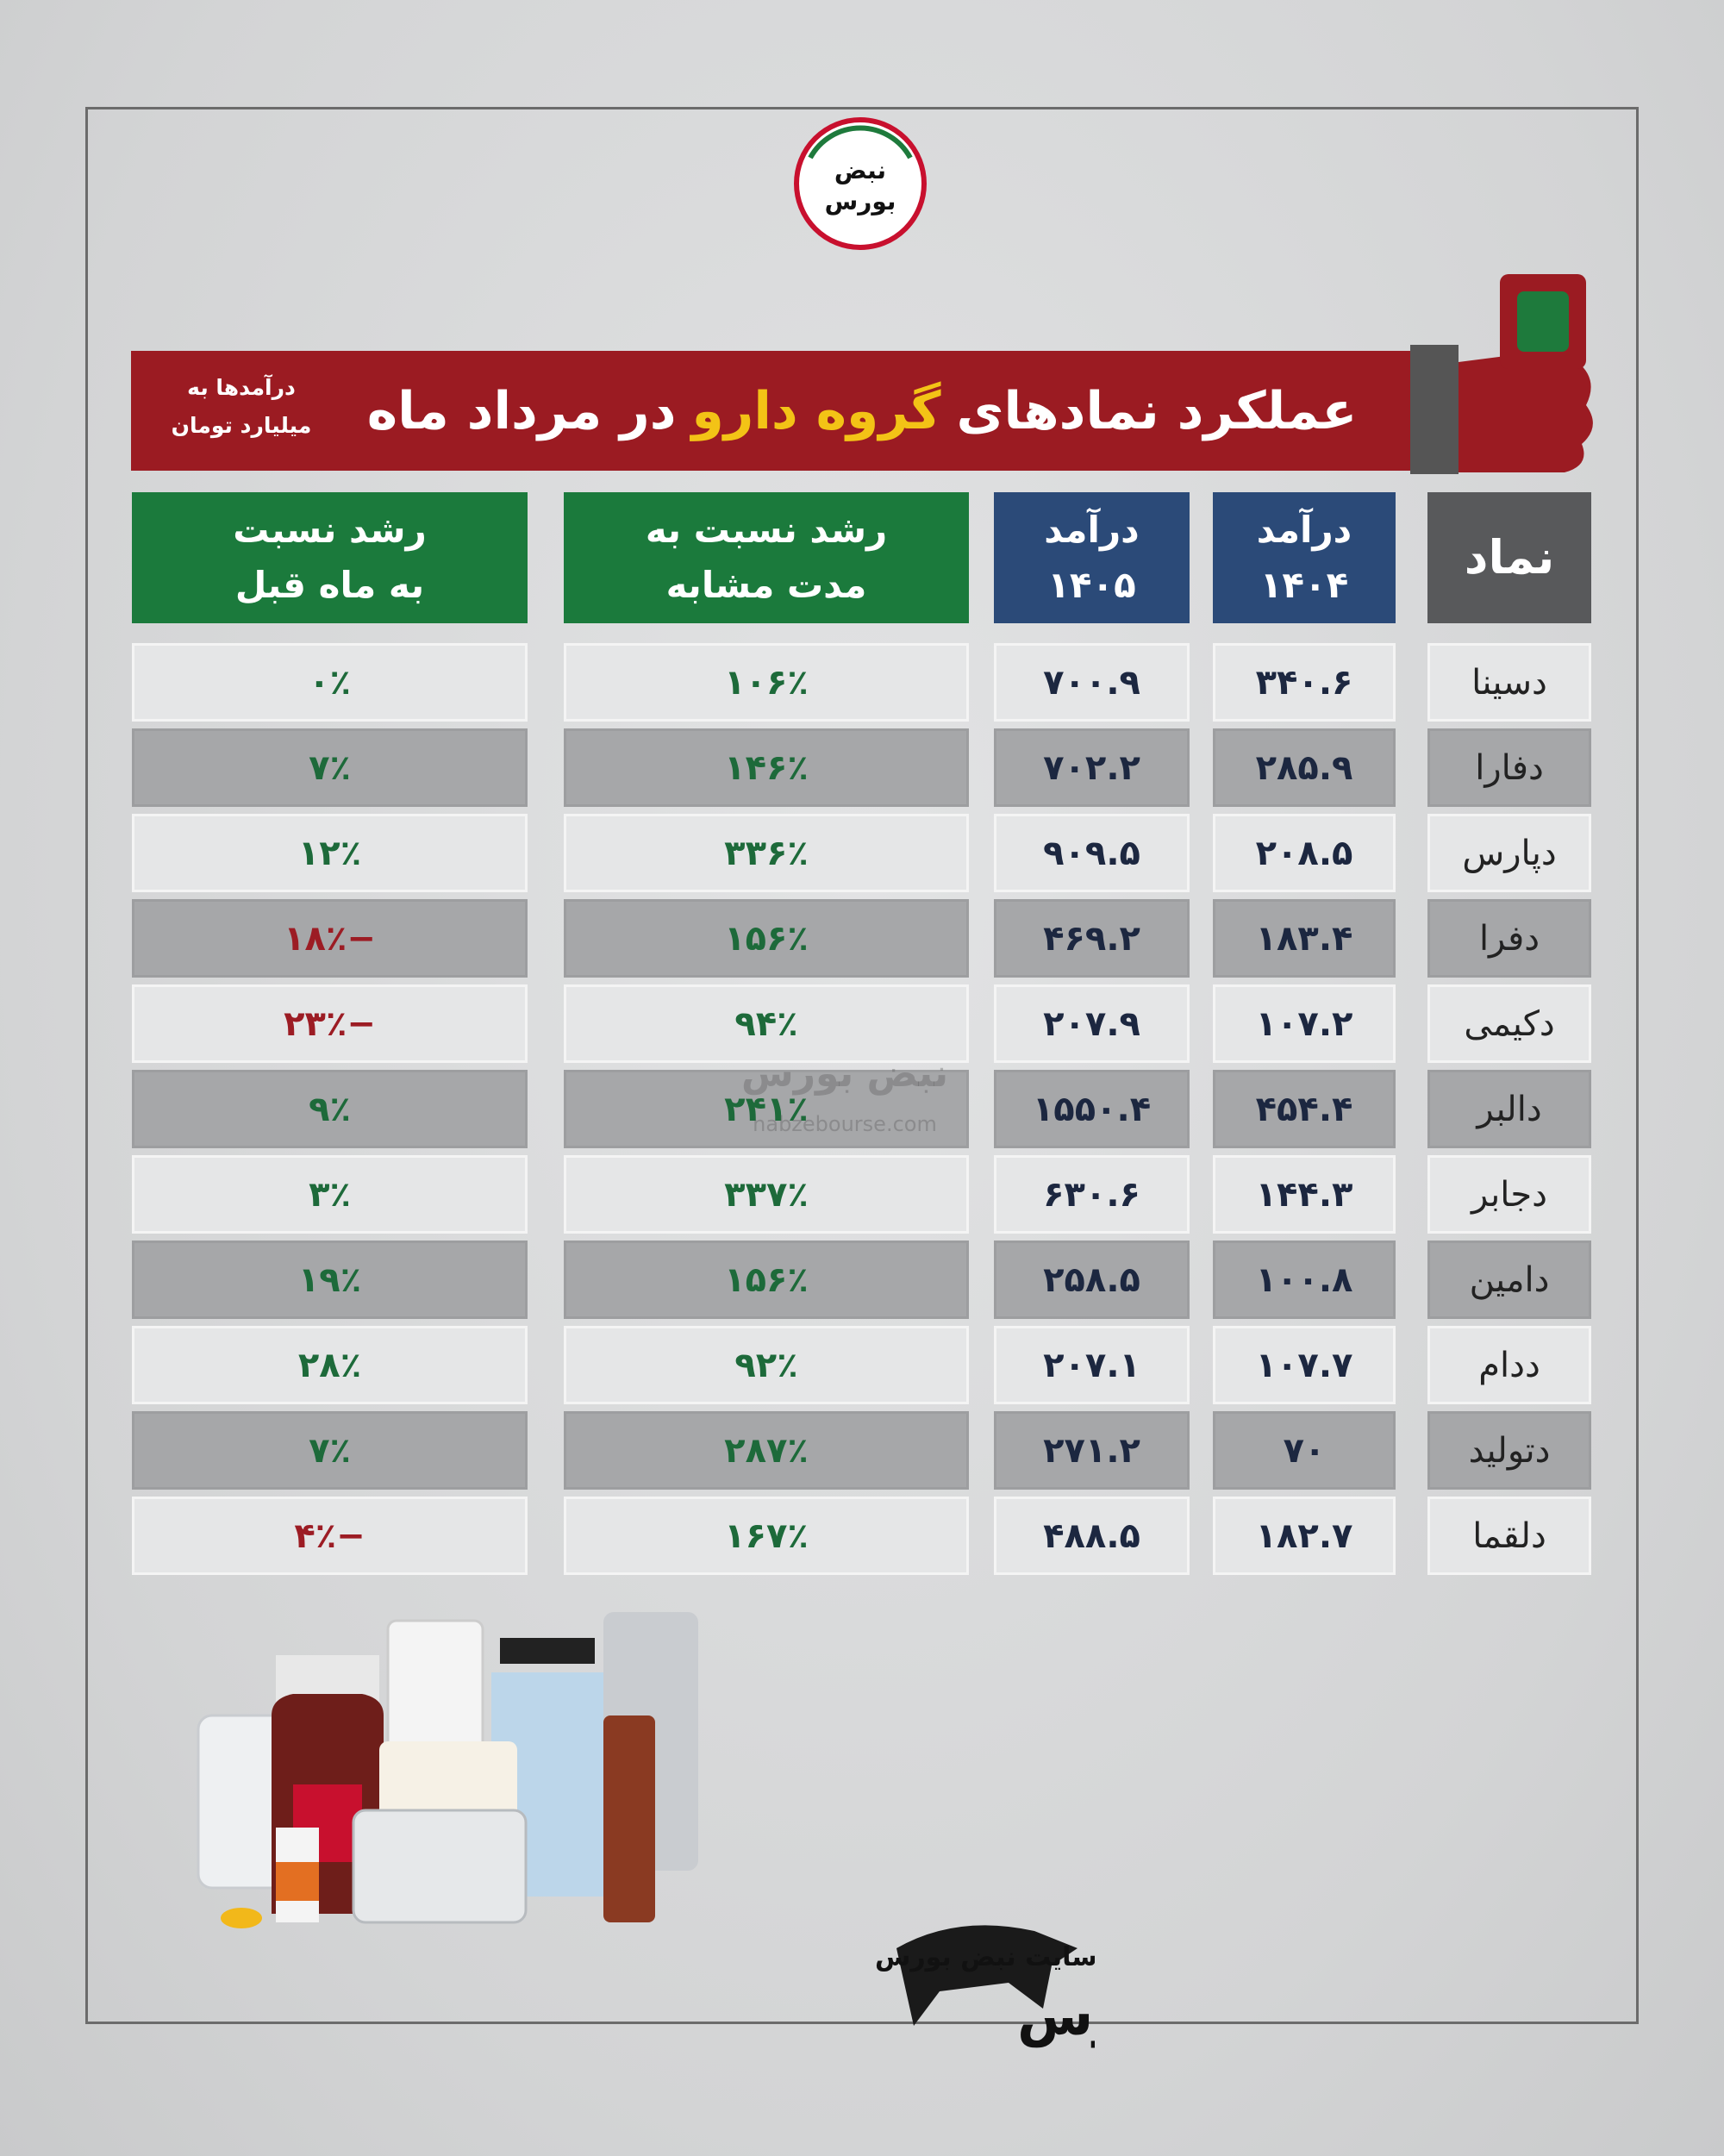  Describe the element at coordinates (1509, 1536) in the screenshot. I see `symbol-cell: دلقما` at that location.